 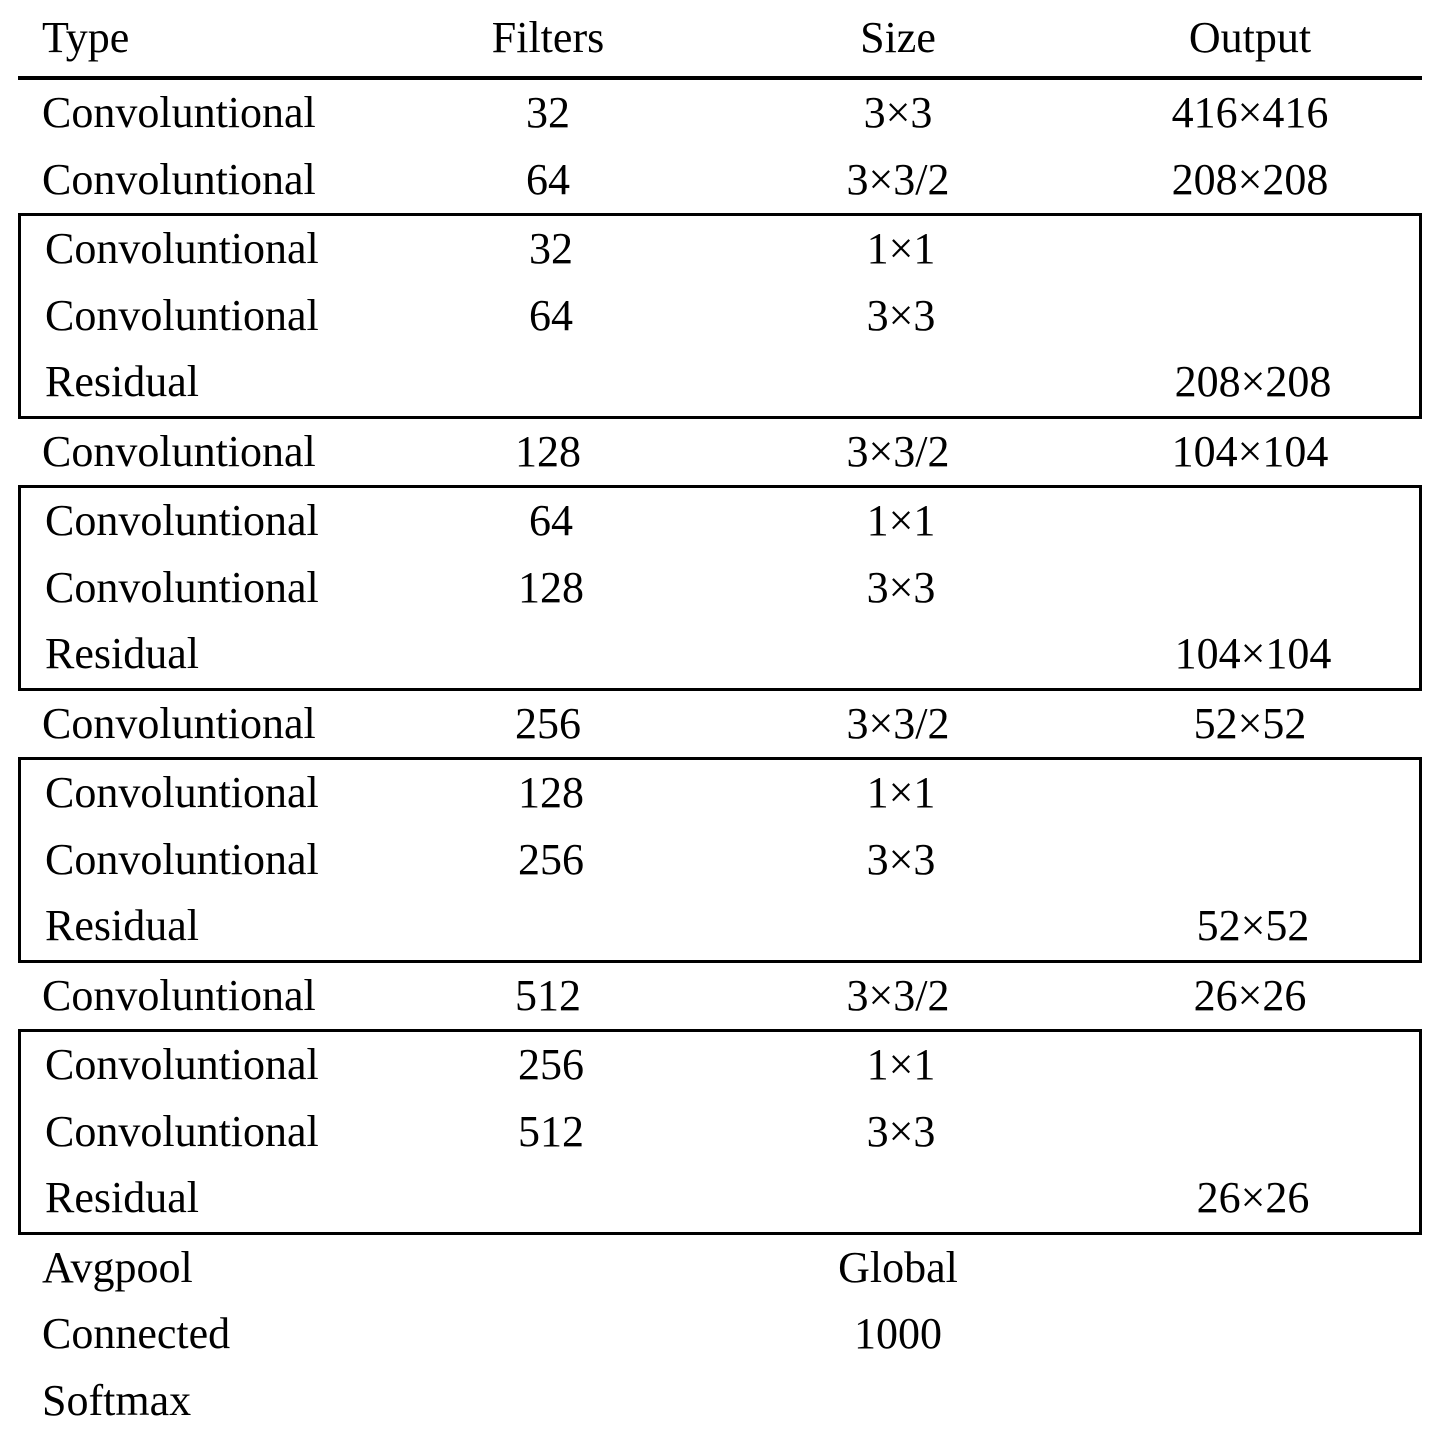 I want to click on table-row: Avgpool Global, so click(x=720, y=1268).